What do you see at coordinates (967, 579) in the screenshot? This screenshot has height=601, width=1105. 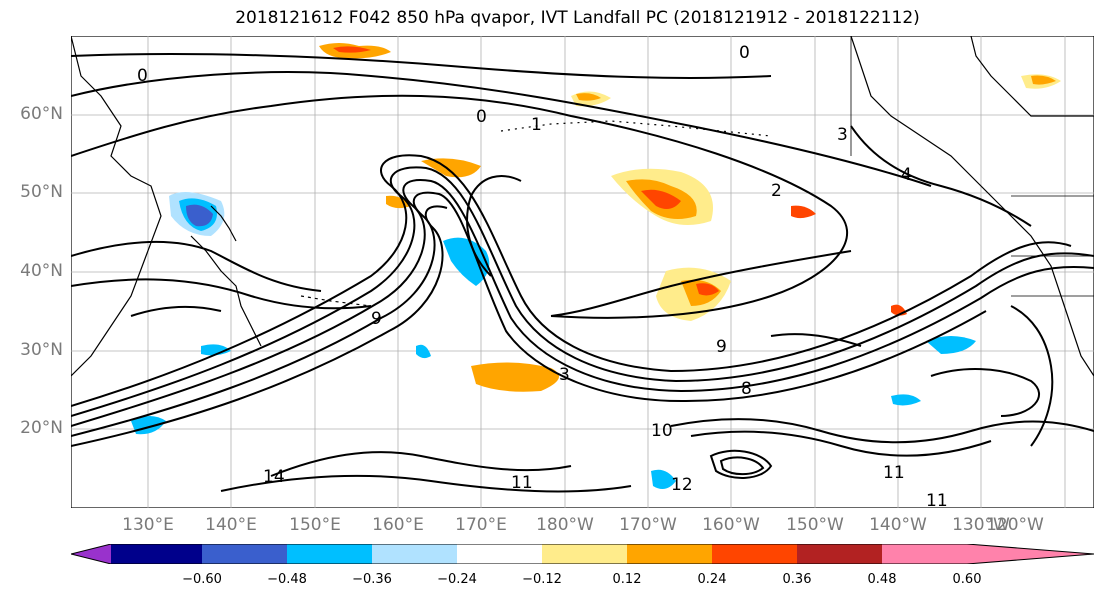 I see `colorbar-tick: 0.60` at bounding box center [967, 579].